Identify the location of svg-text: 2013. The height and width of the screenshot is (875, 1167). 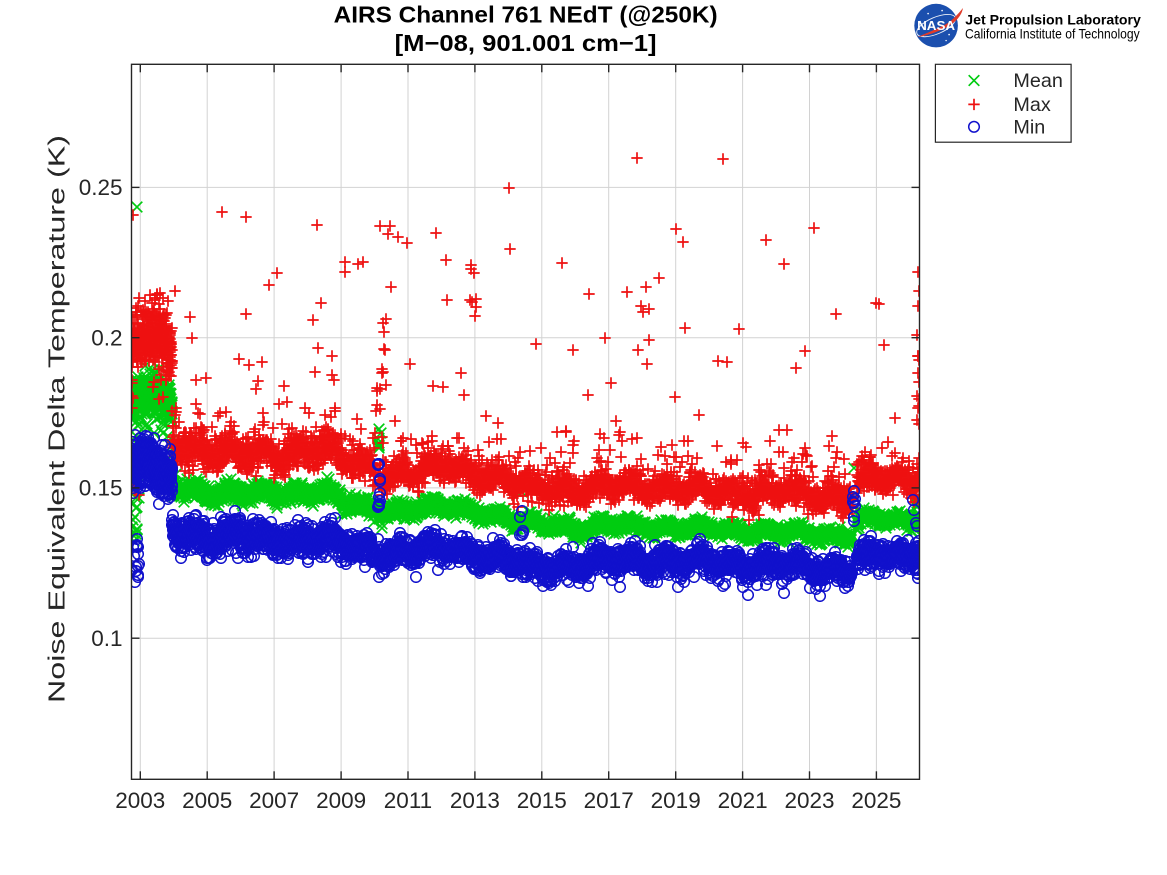
(475, 800).